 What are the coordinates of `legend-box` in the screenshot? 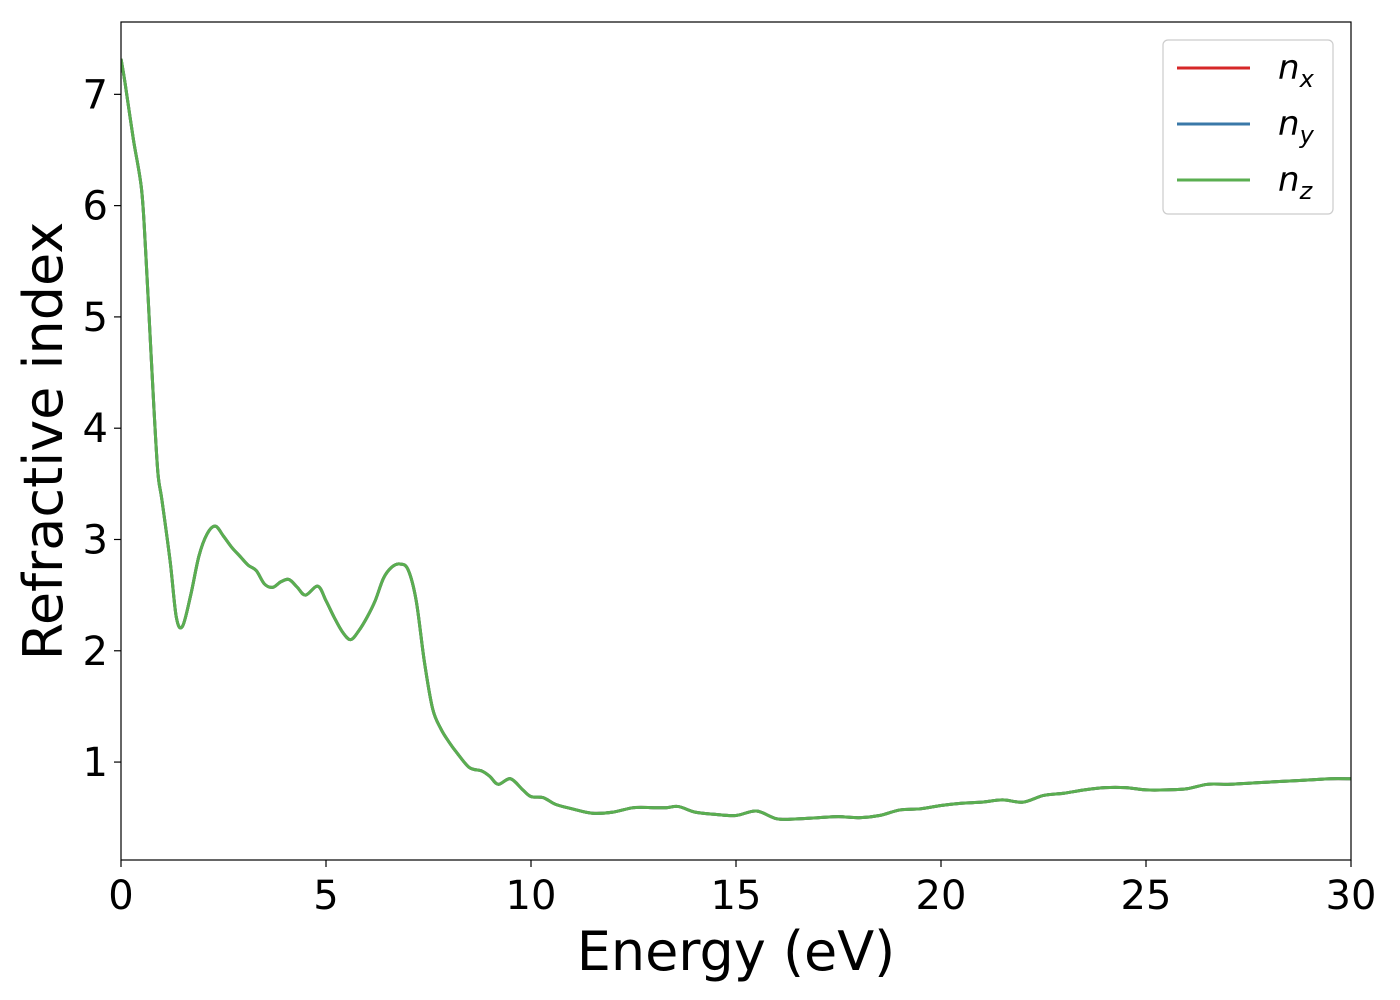 It's located at (1248, 127).